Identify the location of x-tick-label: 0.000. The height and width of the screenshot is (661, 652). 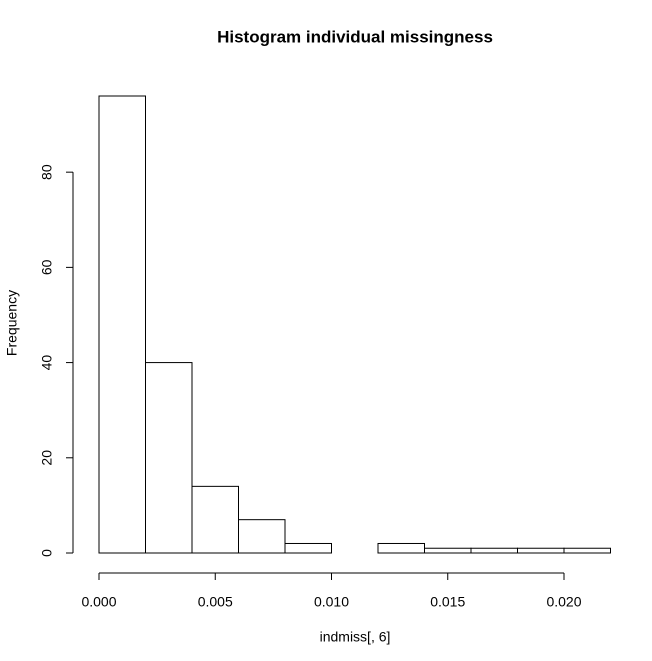
(98, 602).